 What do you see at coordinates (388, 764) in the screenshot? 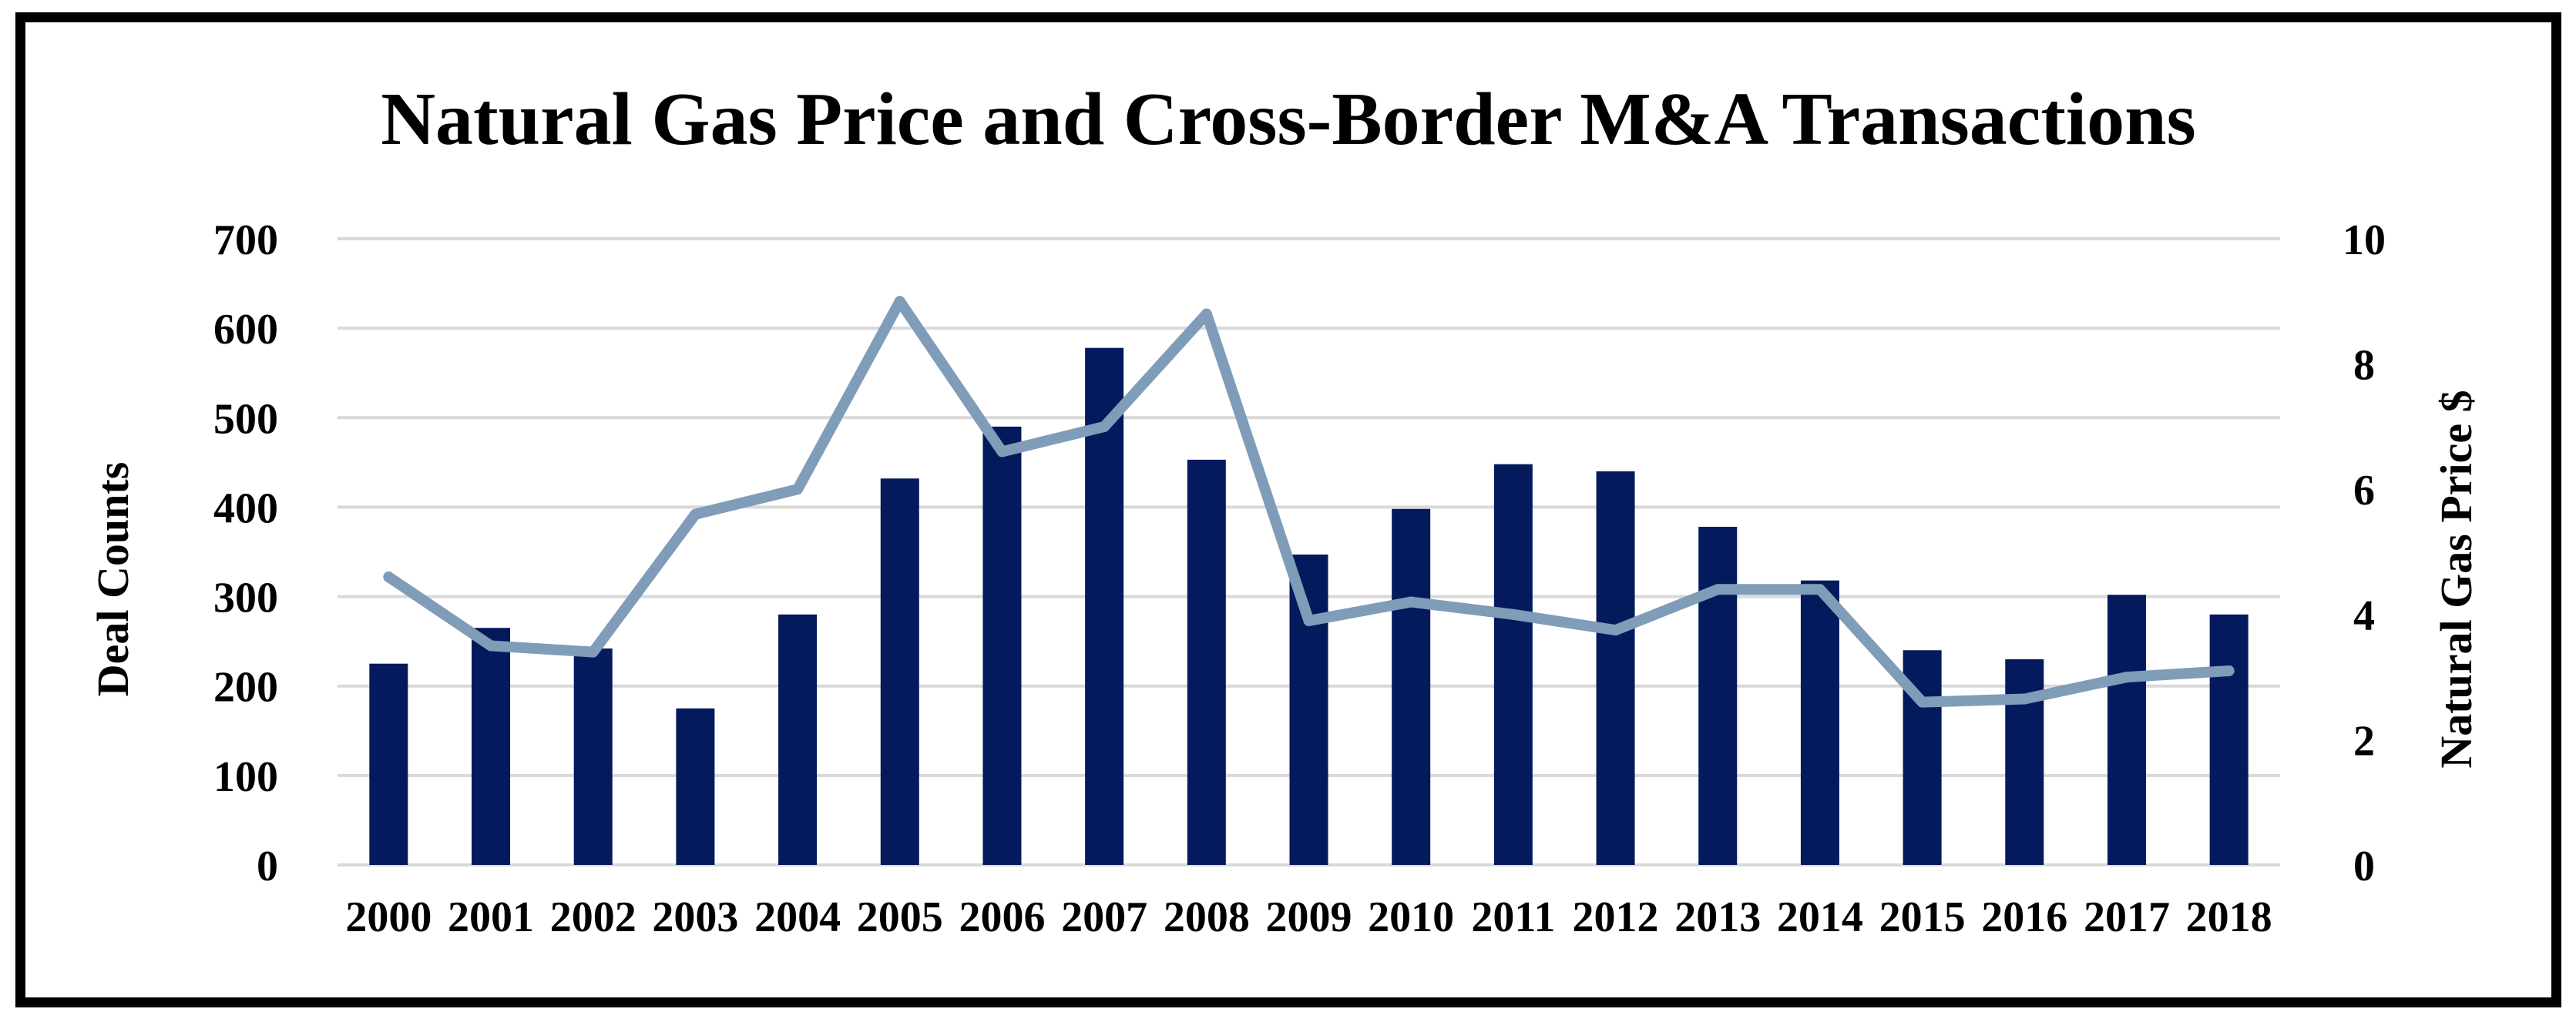
I see `bar-2000` at bounding box center [388, 764].